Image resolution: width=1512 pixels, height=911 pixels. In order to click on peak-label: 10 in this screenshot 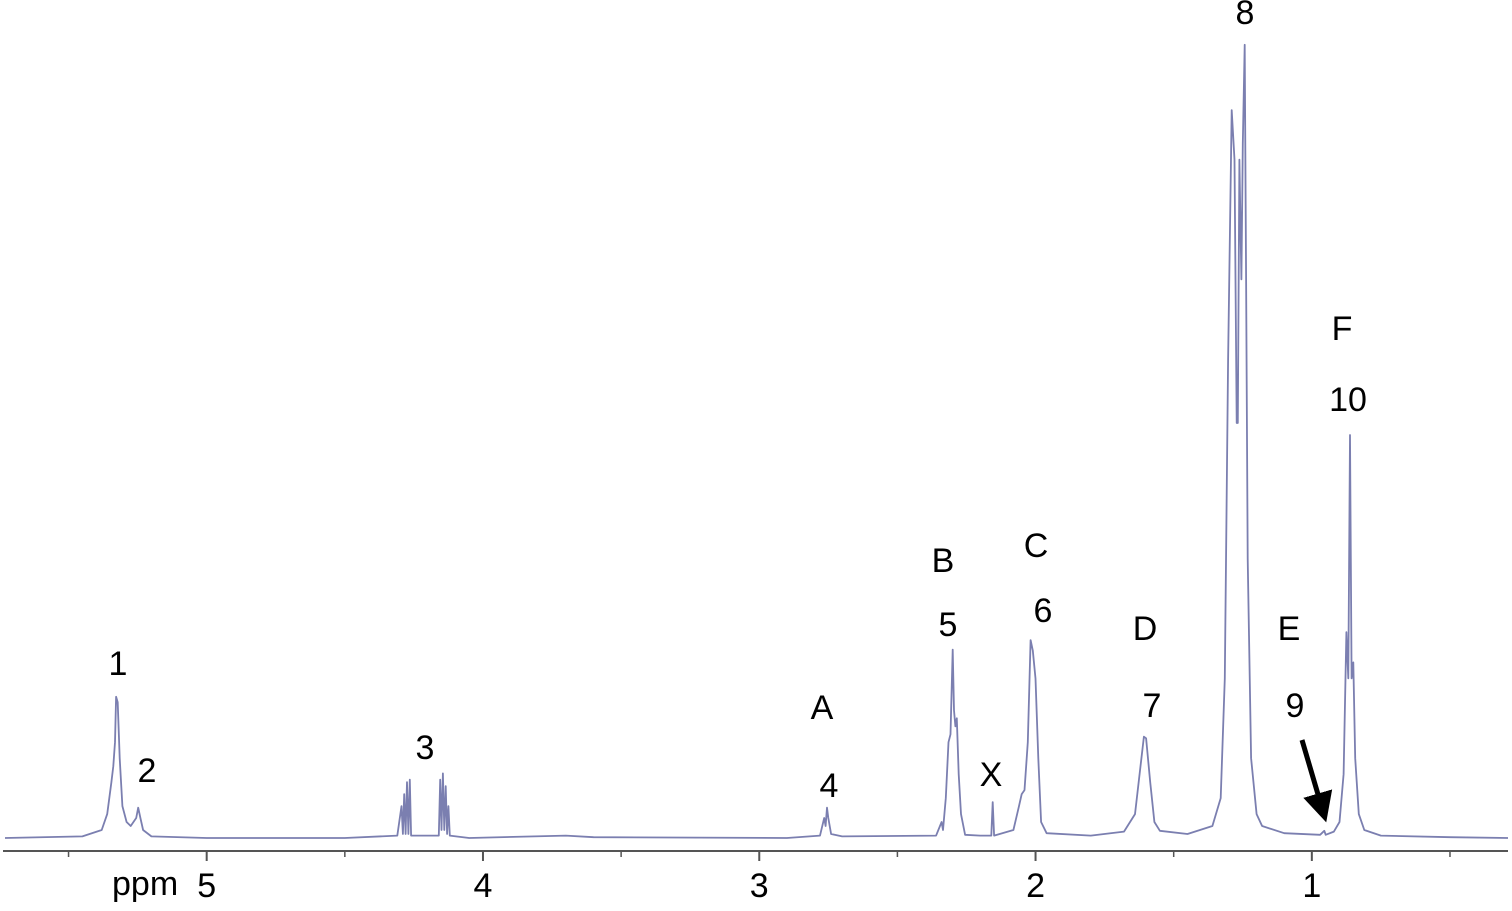, I will do `click(1348, 400)`.